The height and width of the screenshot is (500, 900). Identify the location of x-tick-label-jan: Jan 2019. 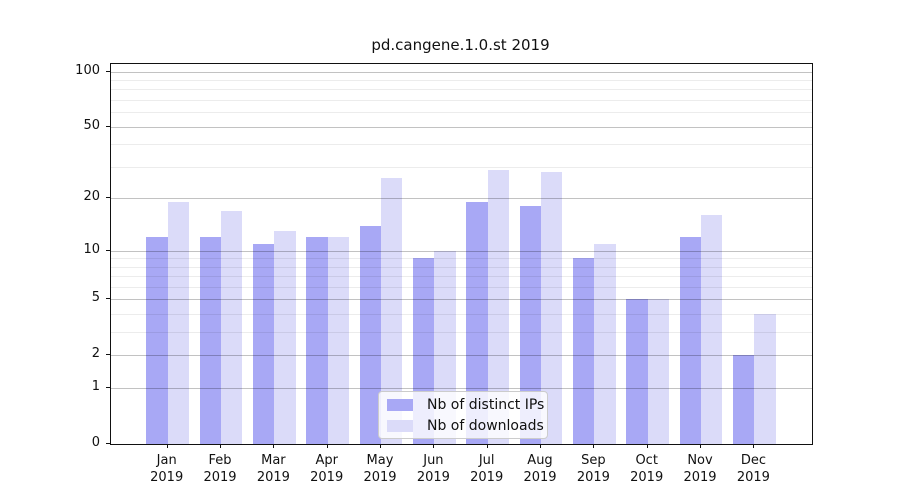
(167, 469).